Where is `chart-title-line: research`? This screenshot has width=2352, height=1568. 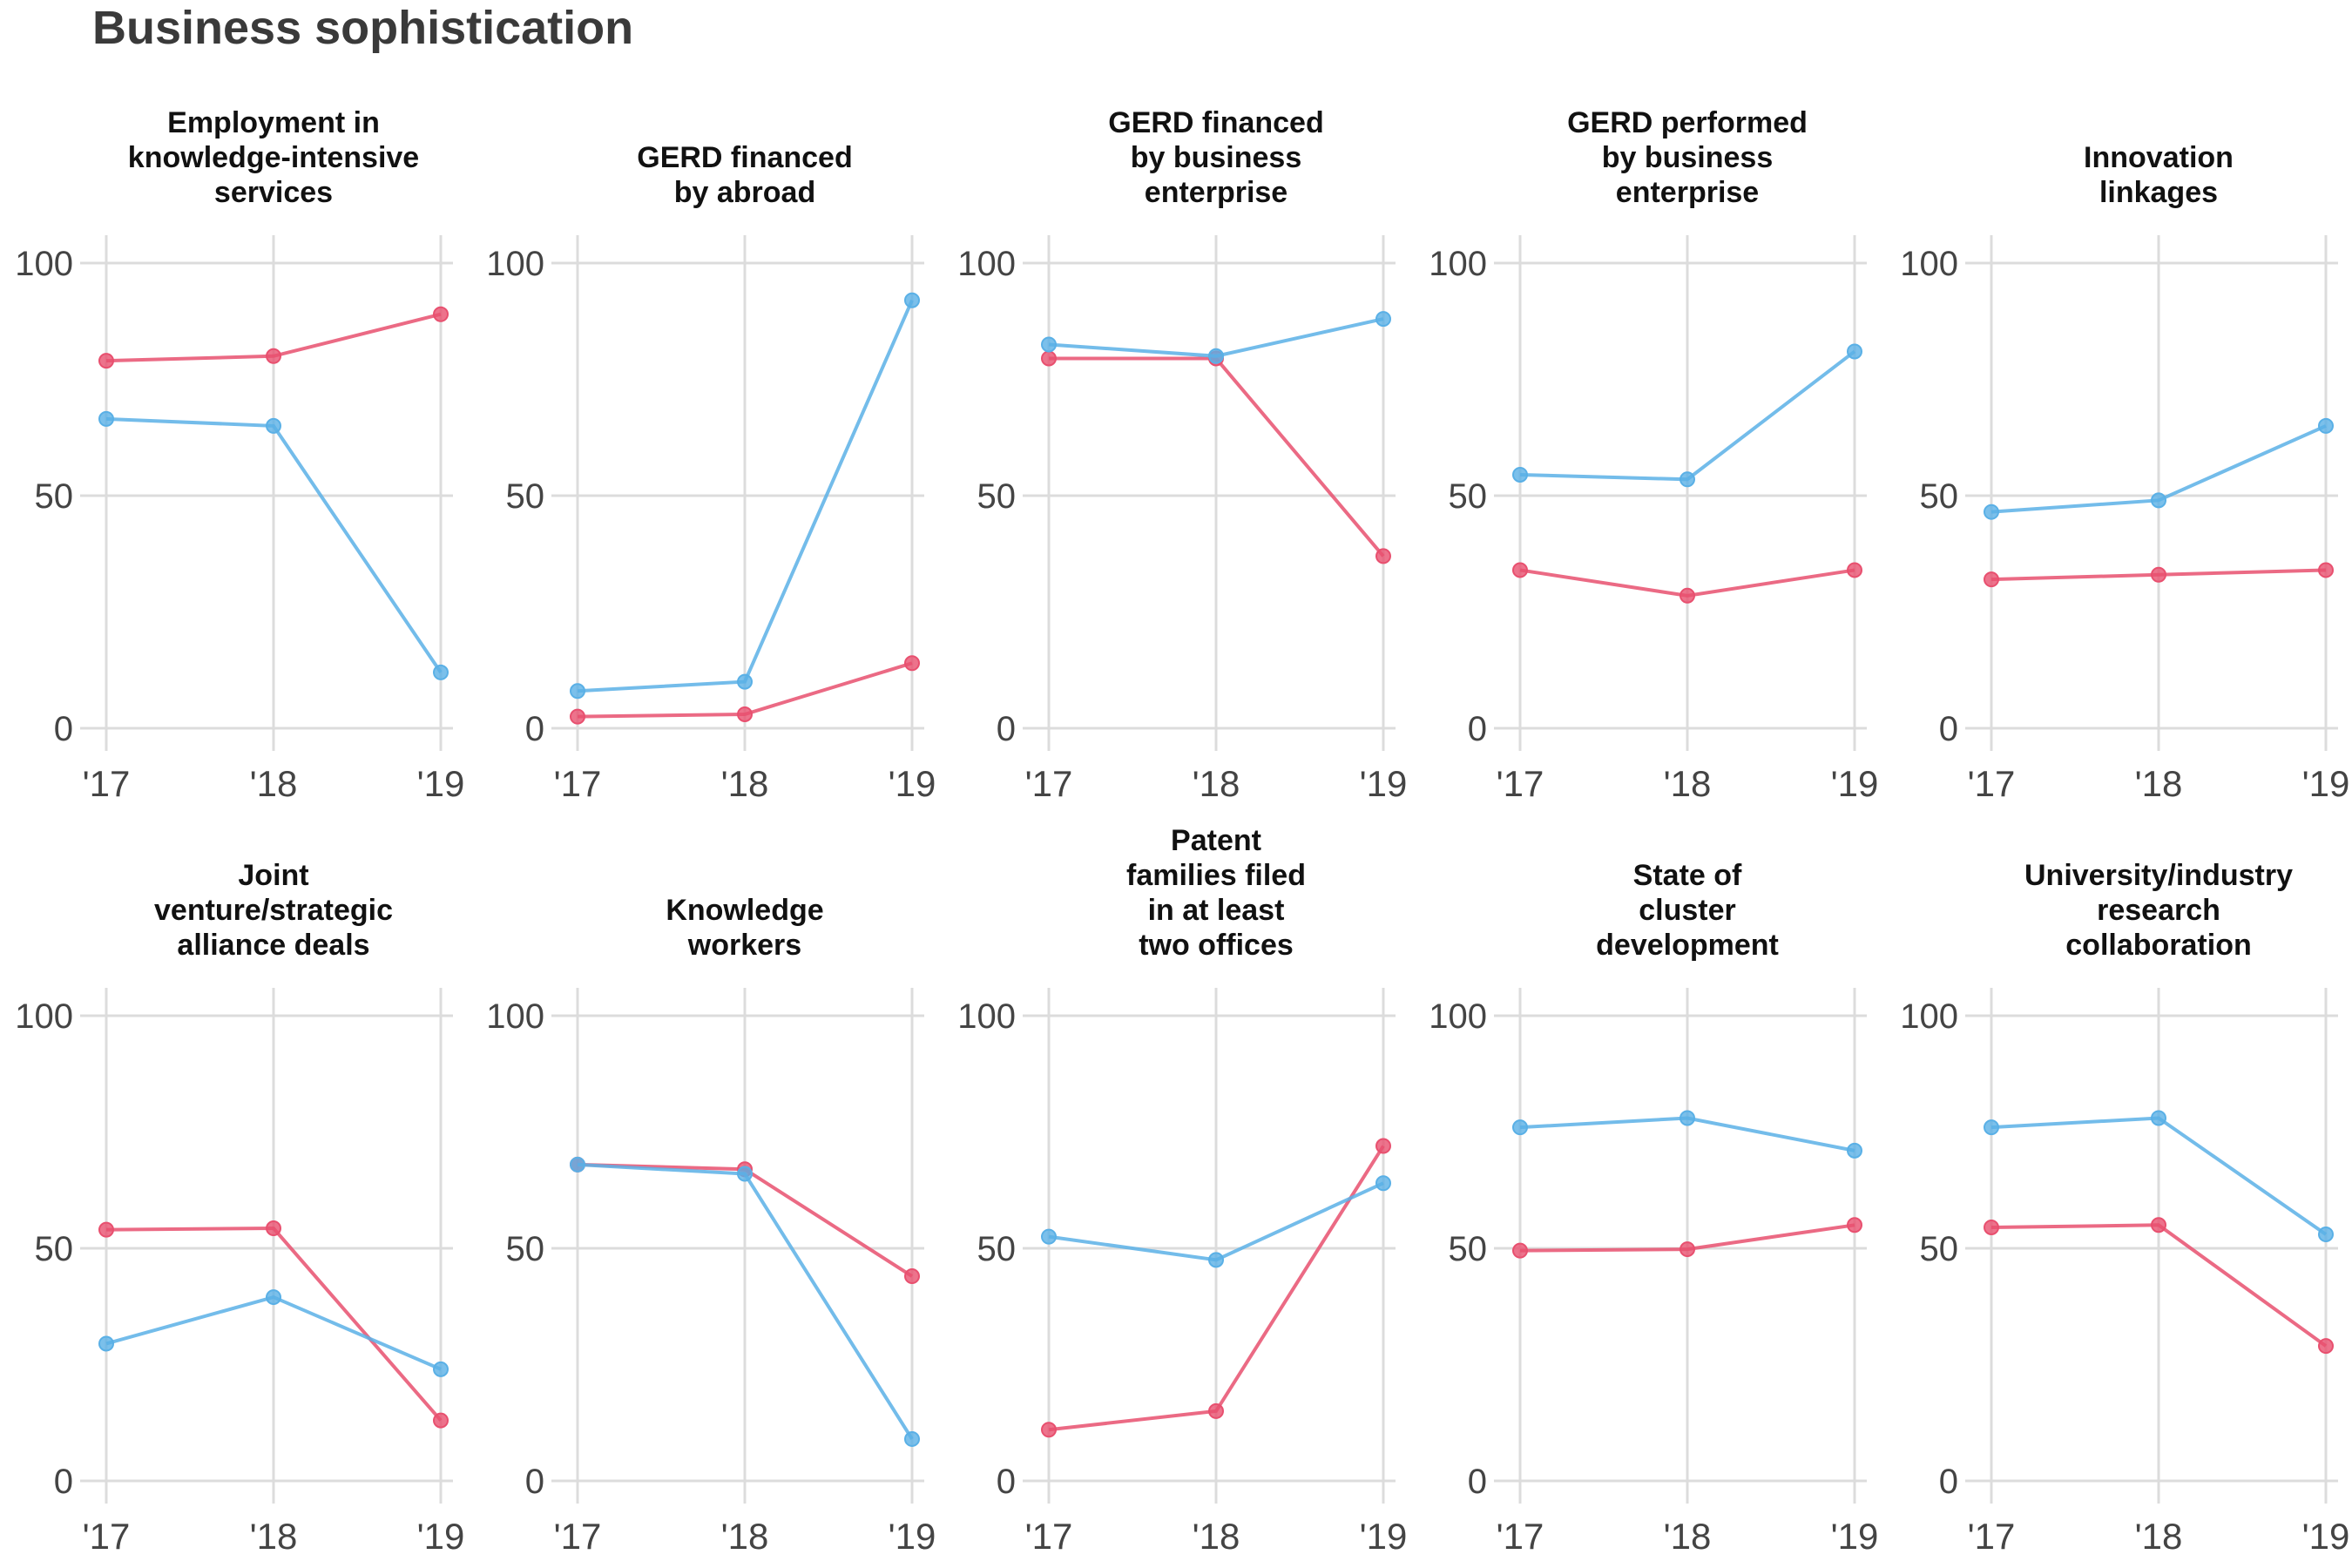 chart-title-line: research is located at coordinates (2158, 910).